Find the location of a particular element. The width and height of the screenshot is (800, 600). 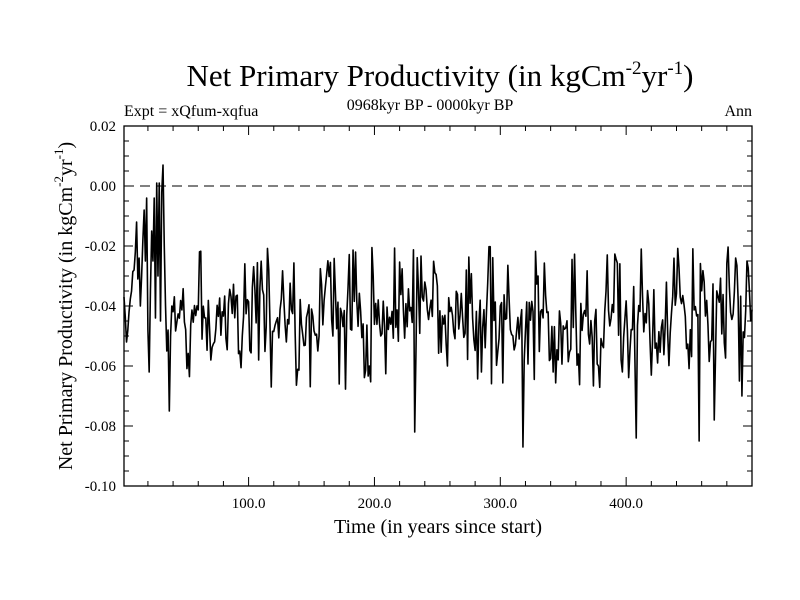

y-tick-label: -0.06 is located at coordinates (101, 367).